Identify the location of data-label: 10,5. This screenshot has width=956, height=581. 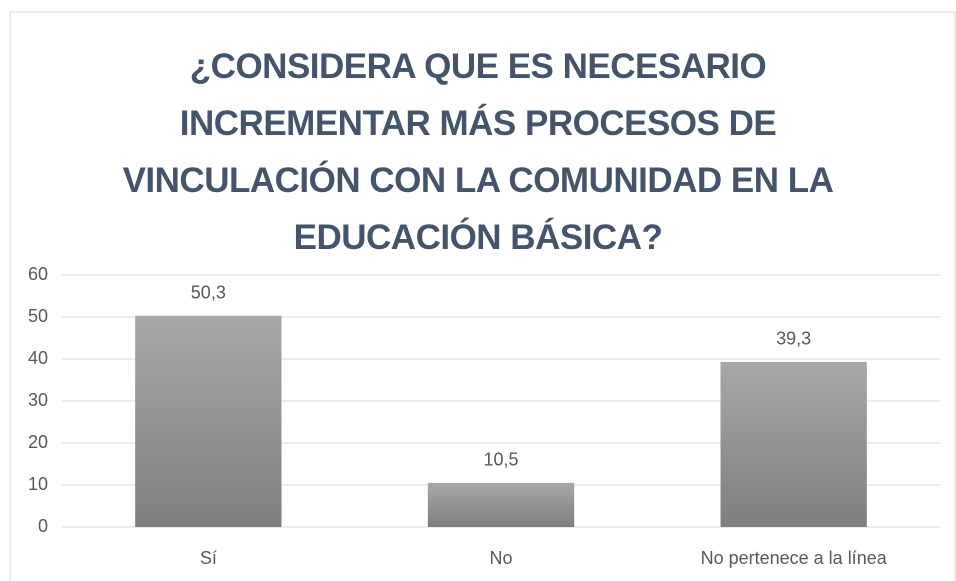
(500, 460).